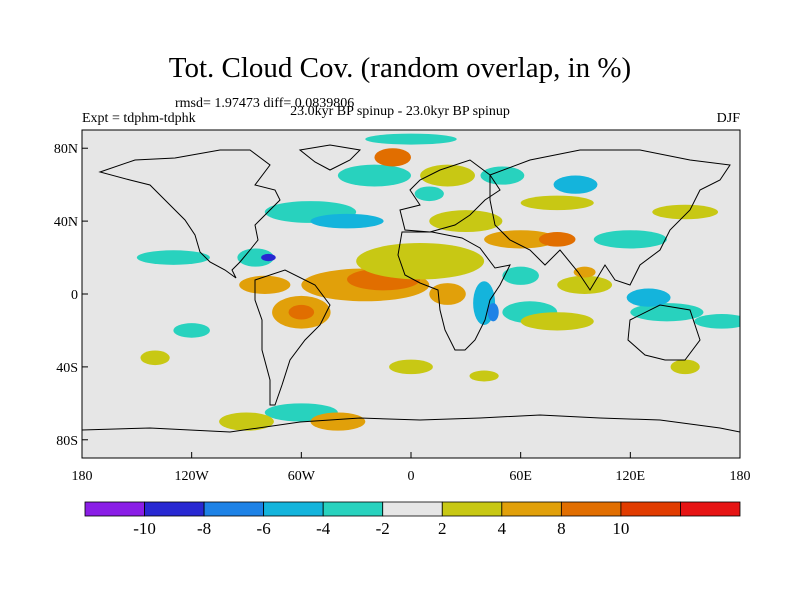 The height and width of the screenshot is (600, 800). What do you see at coordinates (412, 519) in the screenshot?
I see `colorbar: -10 -8 -6 -4 -2 2 4 8 10` at bounding box center [412, 519].